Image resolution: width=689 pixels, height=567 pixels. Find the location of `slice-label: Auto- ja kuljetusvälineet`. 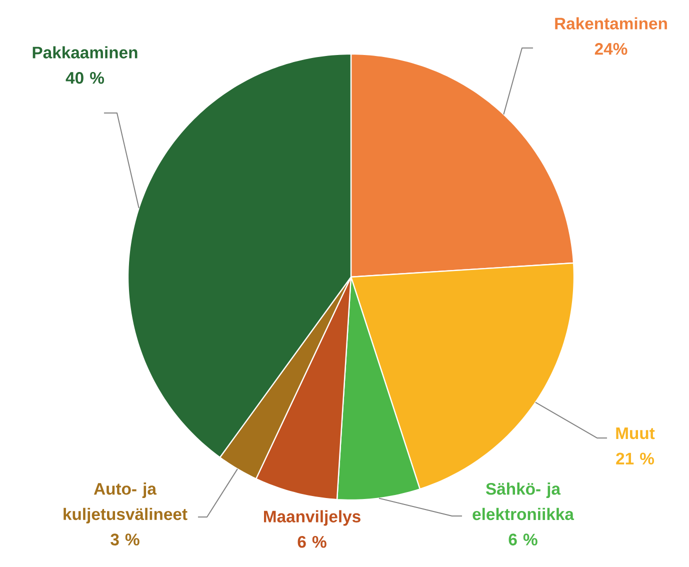

slice-label: Auto- ja kuljetusvälineet is located at coordinates (126, 503).